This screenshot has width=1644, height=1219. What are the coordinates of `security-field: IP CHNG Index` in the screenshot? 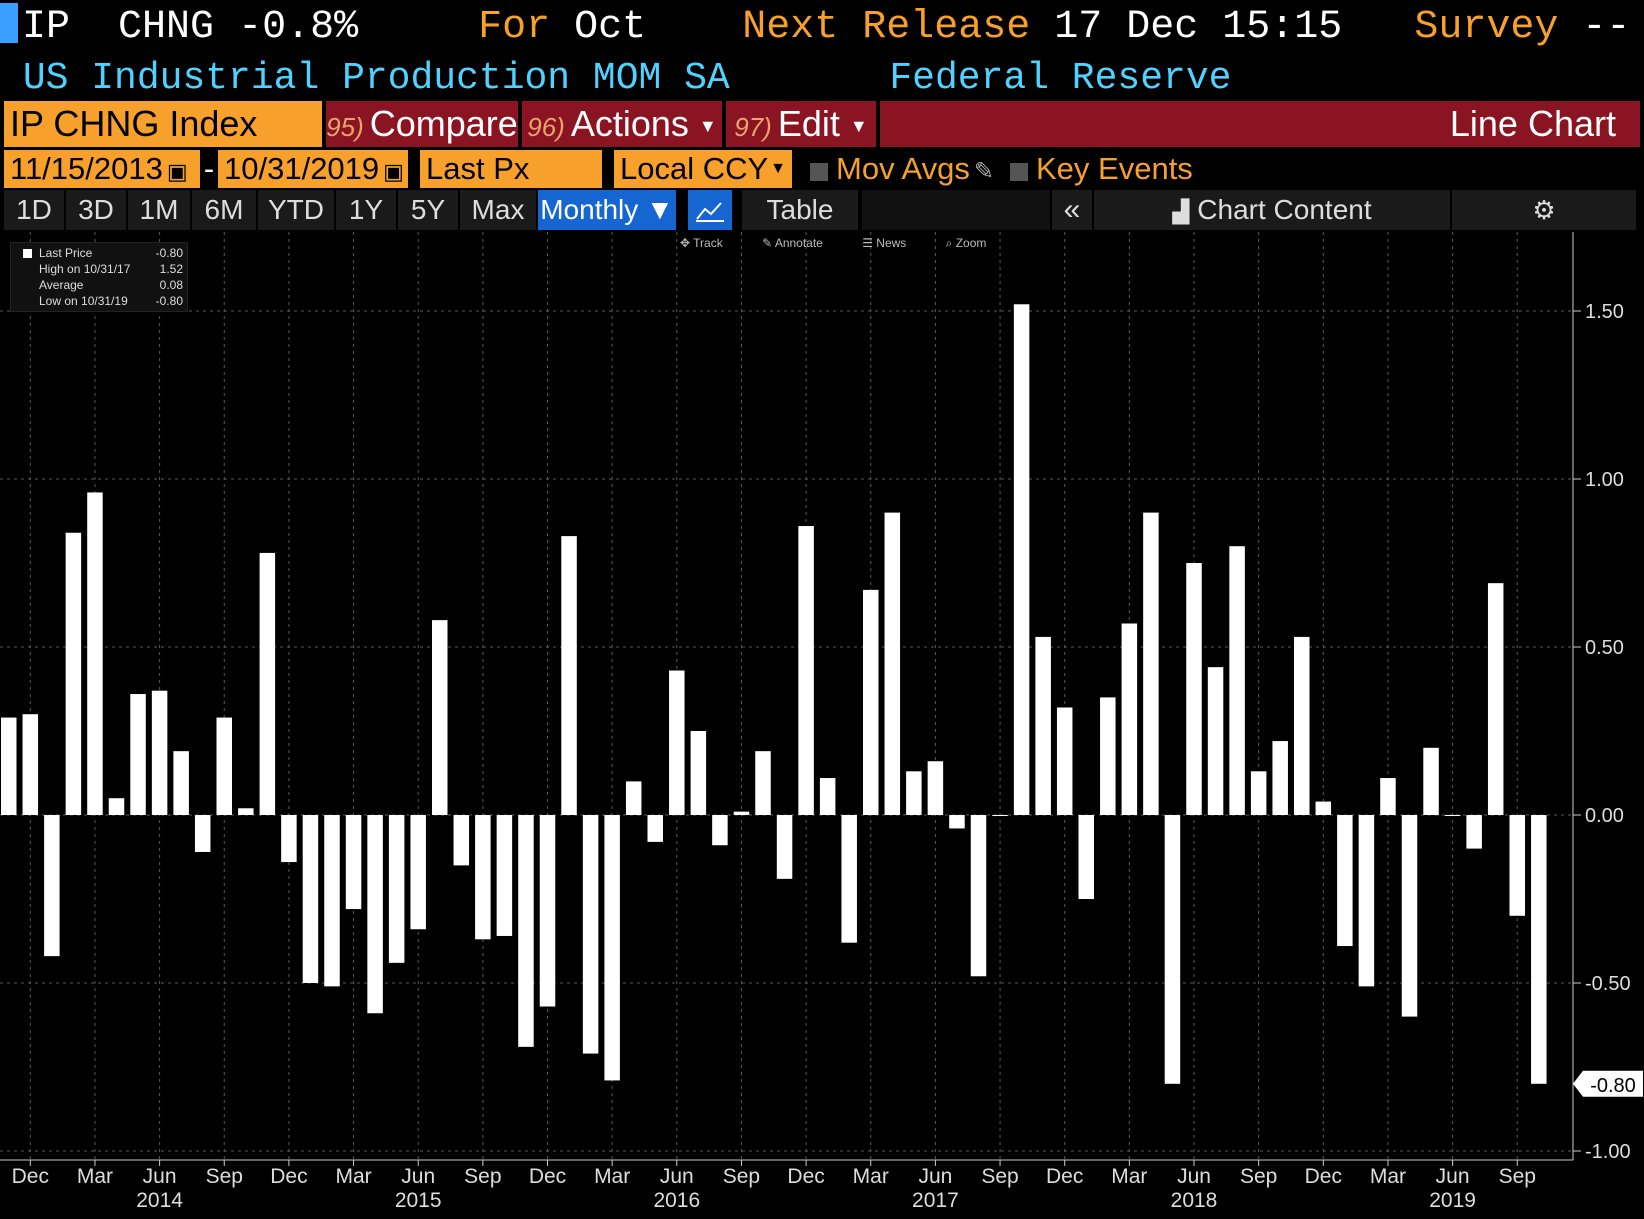 It's located at (163, 124).